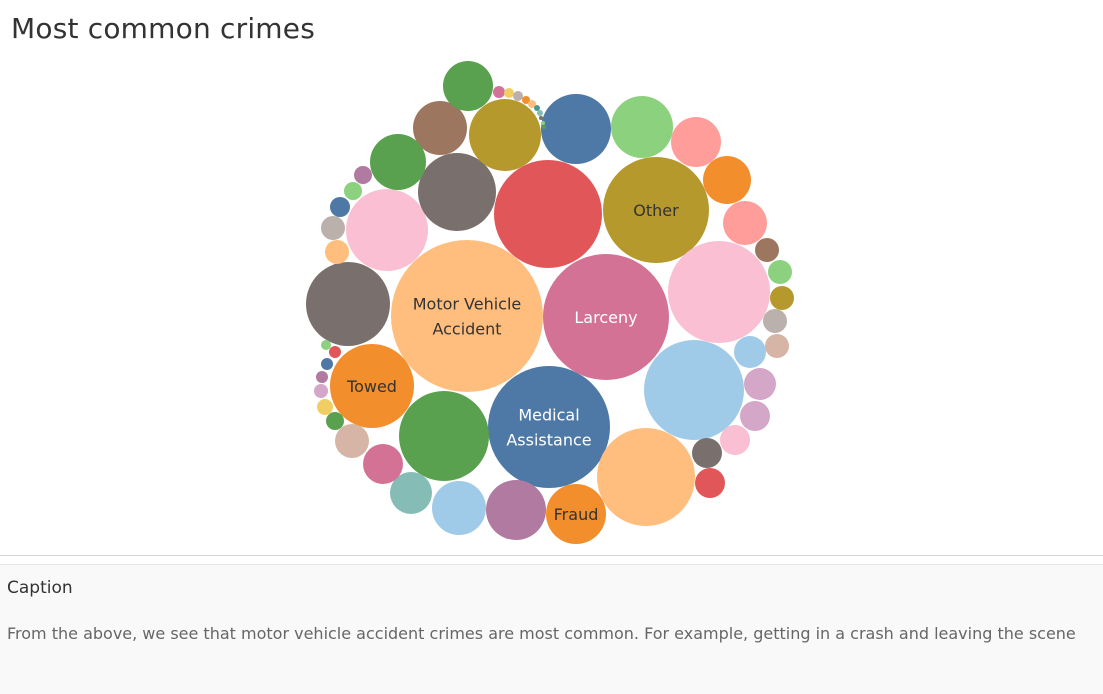 The image size is (1103, 694). What do you see at coordinates (40, 588) in the screenshot?
I see `caption-heading: Caption` at bounding box center [40, 588].